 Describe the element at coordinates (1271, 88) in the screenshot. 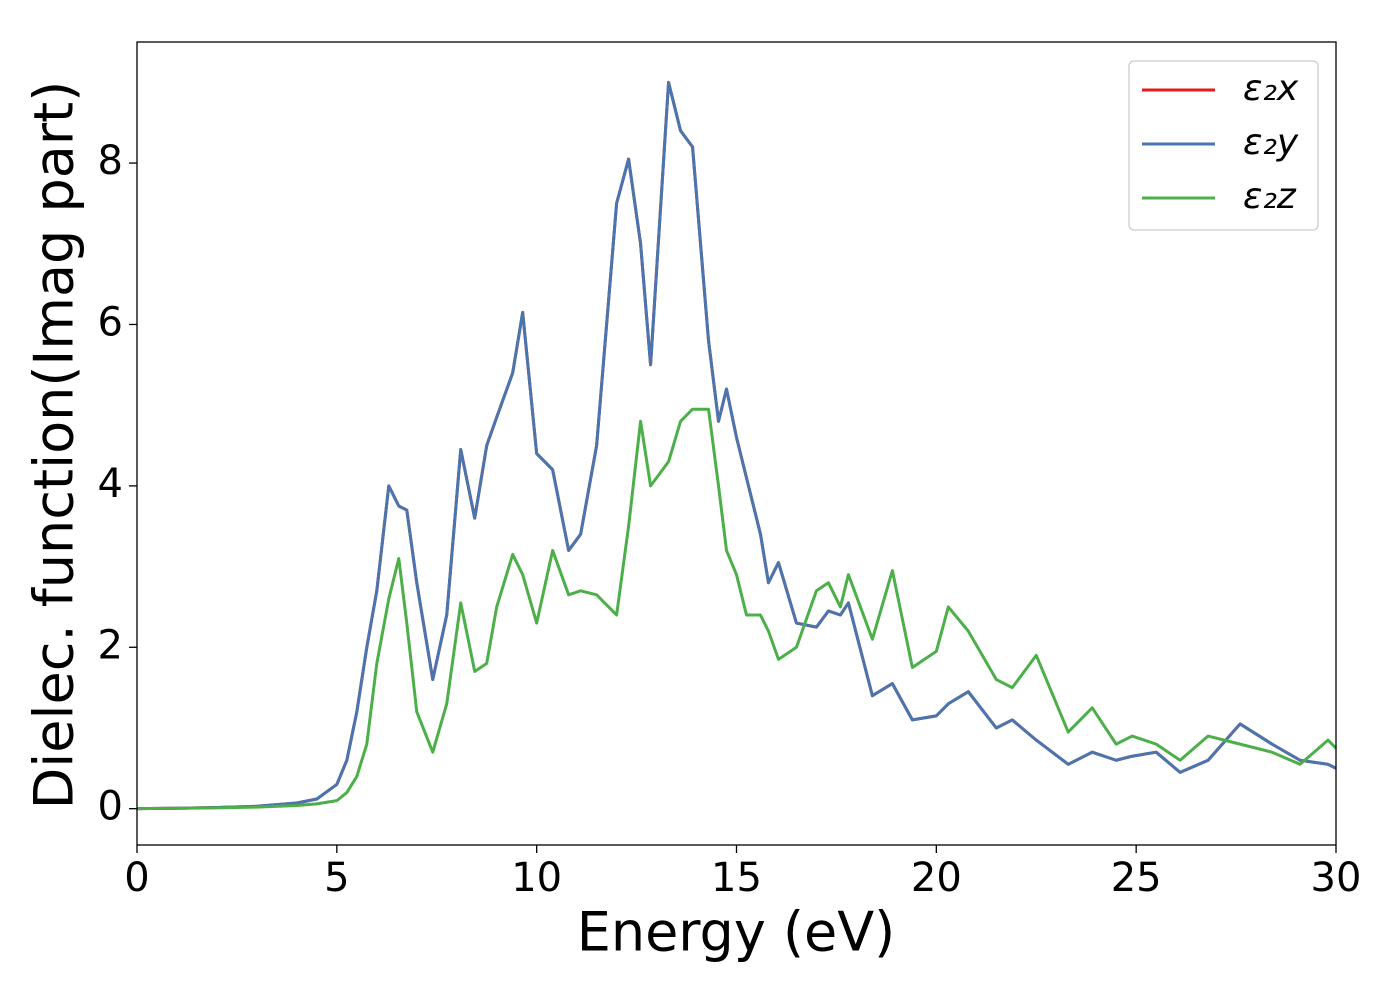

I see `legend-label: ε₂x` at that location.